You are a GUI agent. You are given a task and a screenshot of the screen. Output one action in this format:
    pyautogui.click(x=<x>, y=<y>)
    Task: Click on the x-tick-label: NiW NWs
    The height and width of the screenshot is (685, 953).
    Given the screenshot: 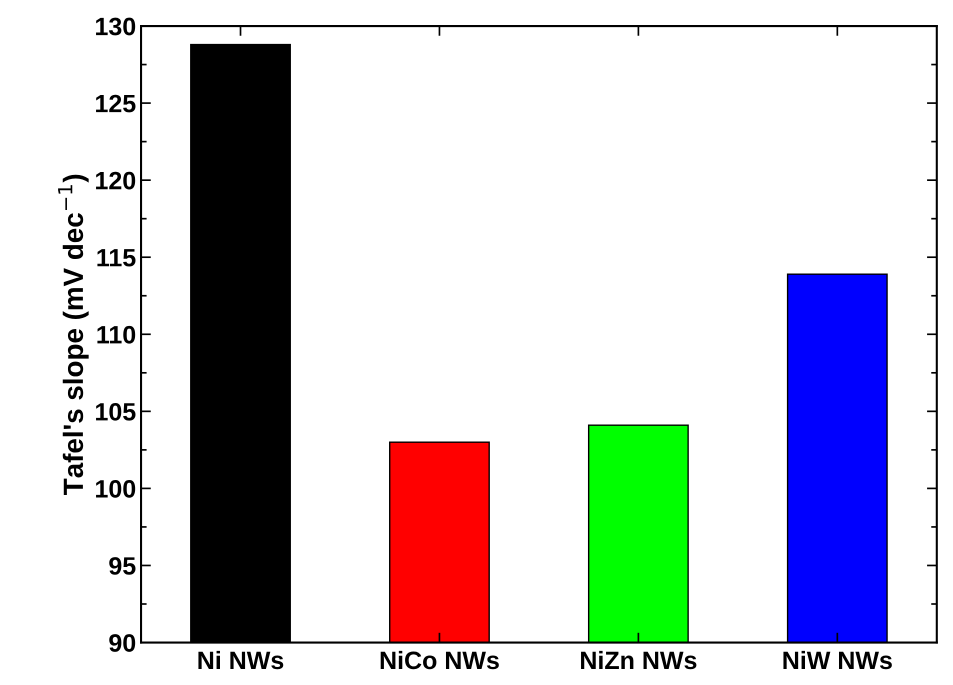 What is the action you would take?
    pyautogui.click(x=837, y=660)
    